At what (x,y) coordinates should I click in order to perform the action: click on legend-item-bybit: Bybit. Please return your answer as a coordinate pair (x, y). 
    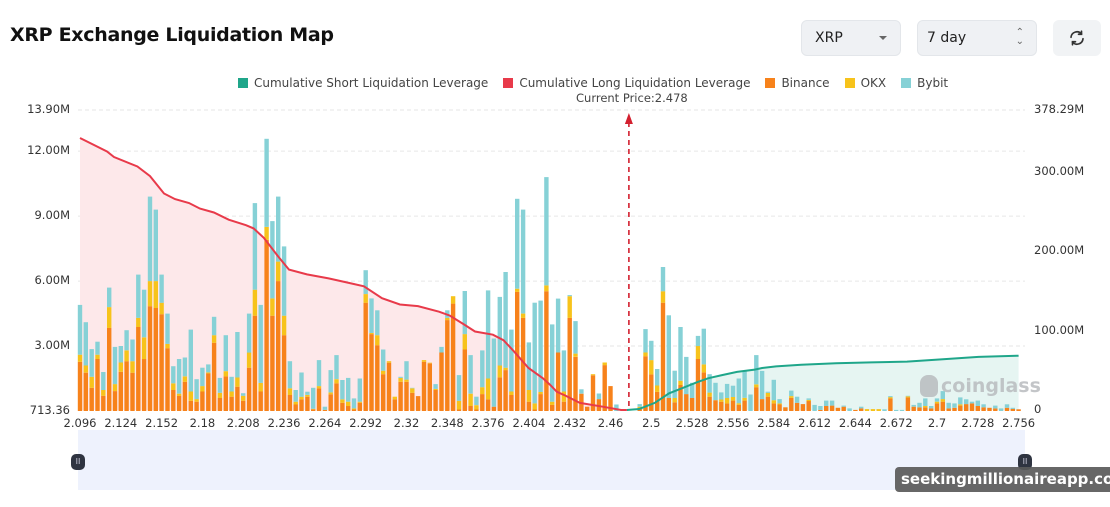
    Looking at the image, I should click on (924, 83).